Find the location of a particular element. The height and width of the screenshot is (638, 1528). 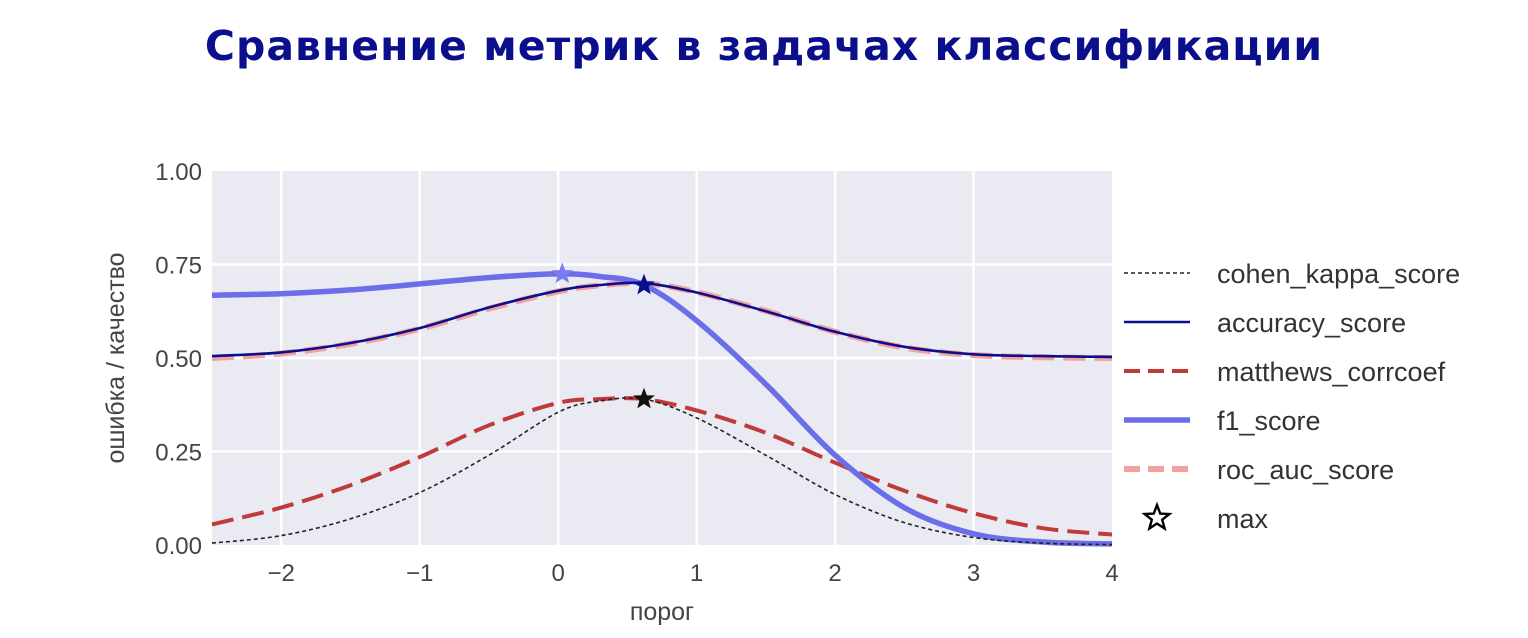

max-star-f1-score is located at coordinates (562, 273).